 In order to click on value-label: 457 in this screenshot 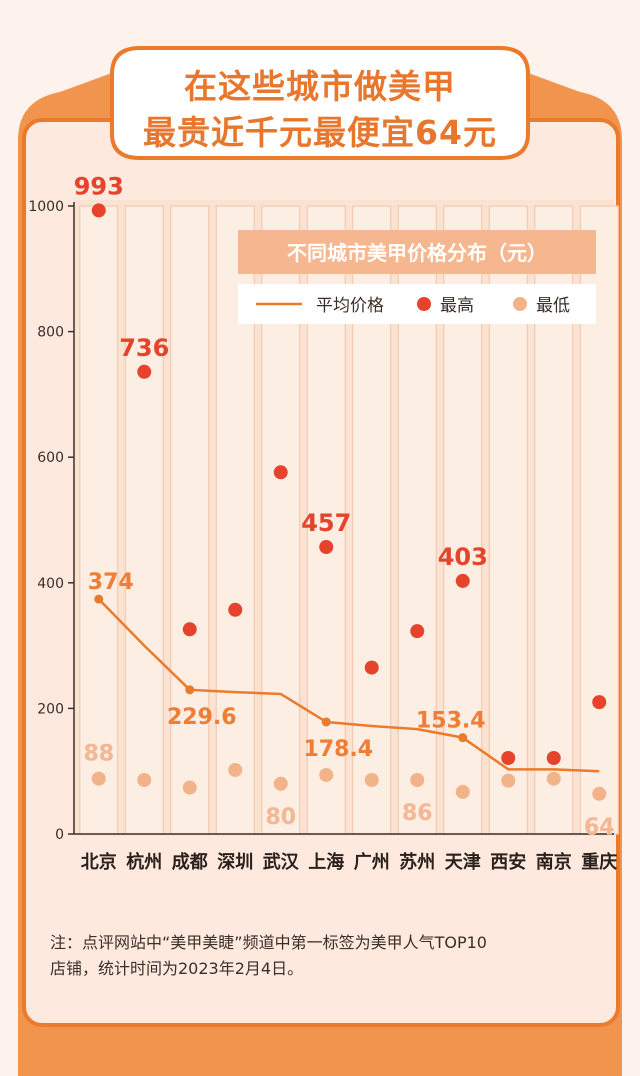, I will do `click(326, 523)`.